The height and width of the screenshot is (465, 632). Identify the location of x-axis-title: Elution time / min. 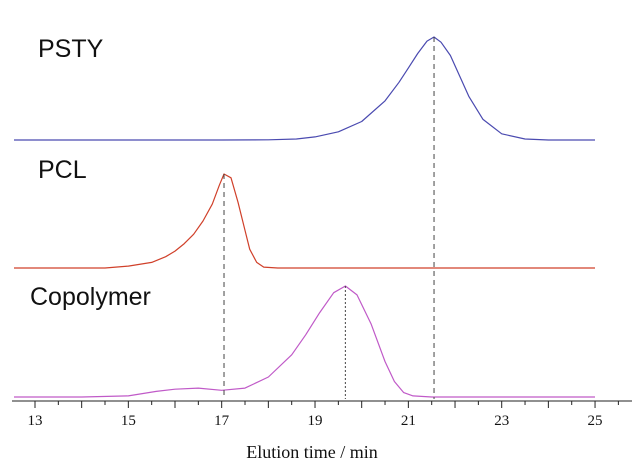
(312, 452).